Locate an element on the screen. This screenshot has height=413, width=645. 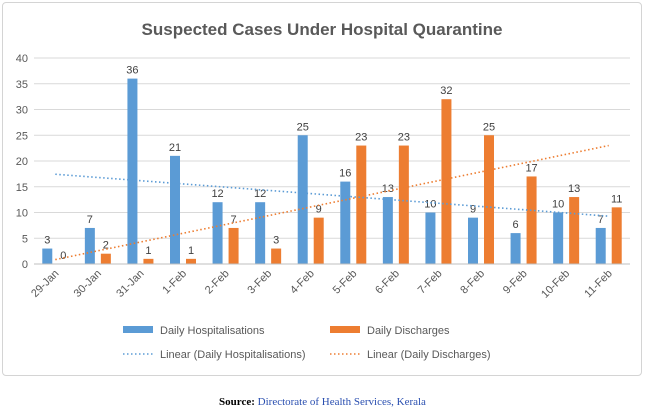
y-tick-label: 25 is located at coordinates (22, 136).